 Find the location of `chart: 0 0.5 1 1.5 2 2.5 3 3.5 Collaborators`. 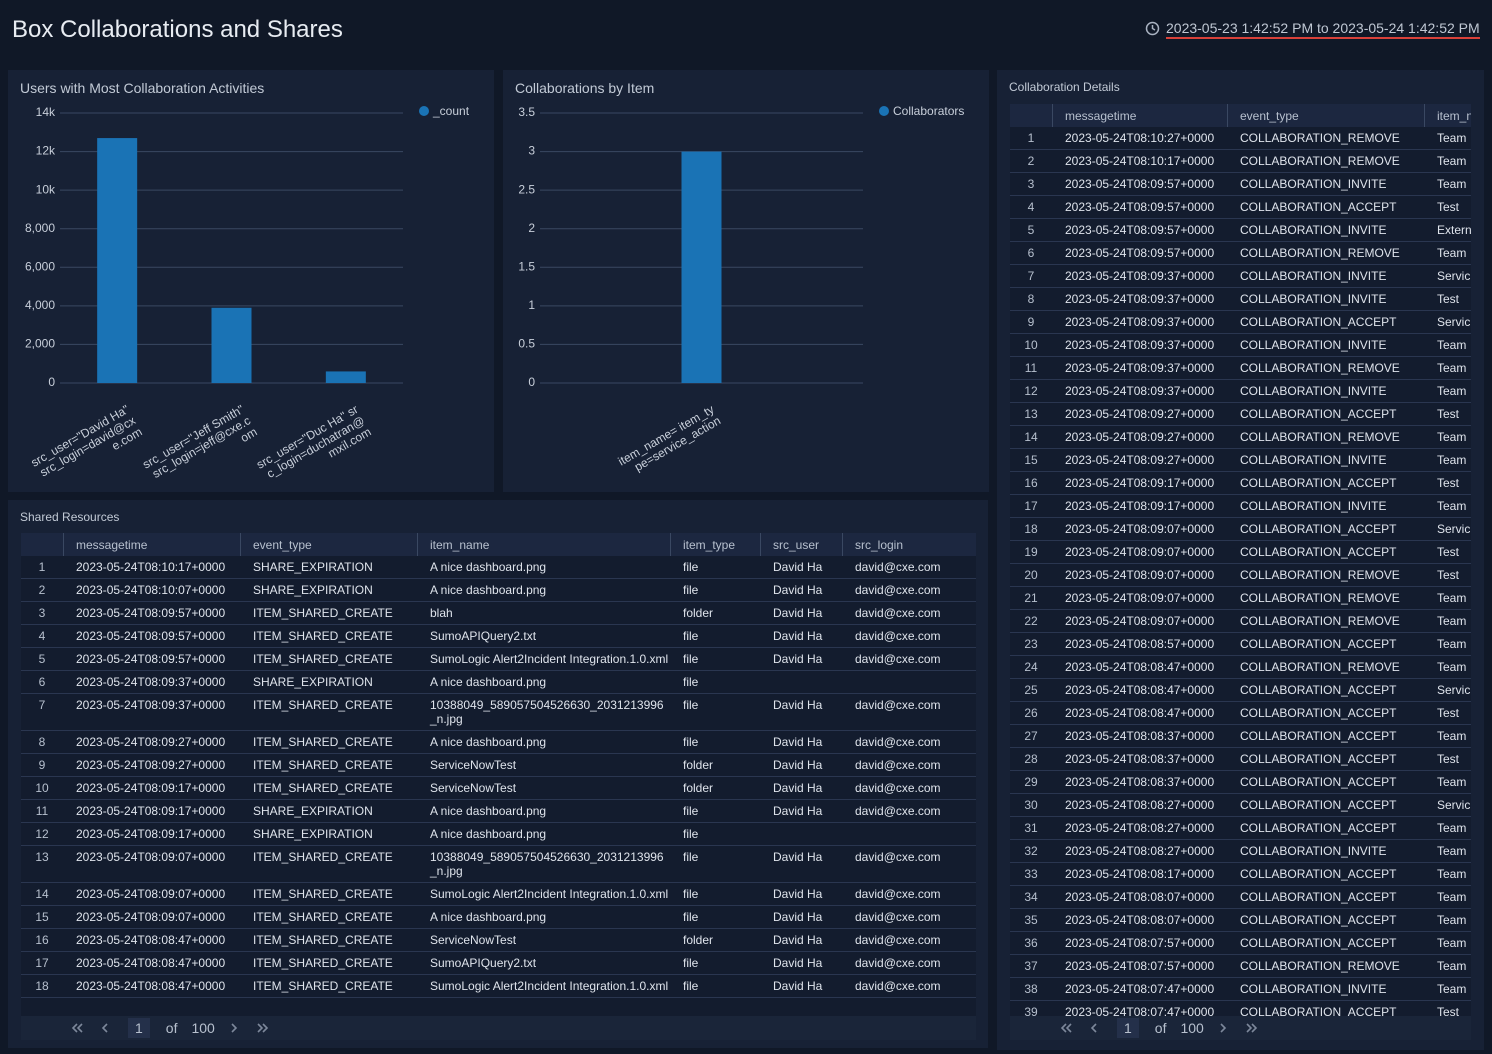

chart: 0 0.5 1 1.5 2 2.5 3 3.5 Collaborators is located at coordinates (741, 246).